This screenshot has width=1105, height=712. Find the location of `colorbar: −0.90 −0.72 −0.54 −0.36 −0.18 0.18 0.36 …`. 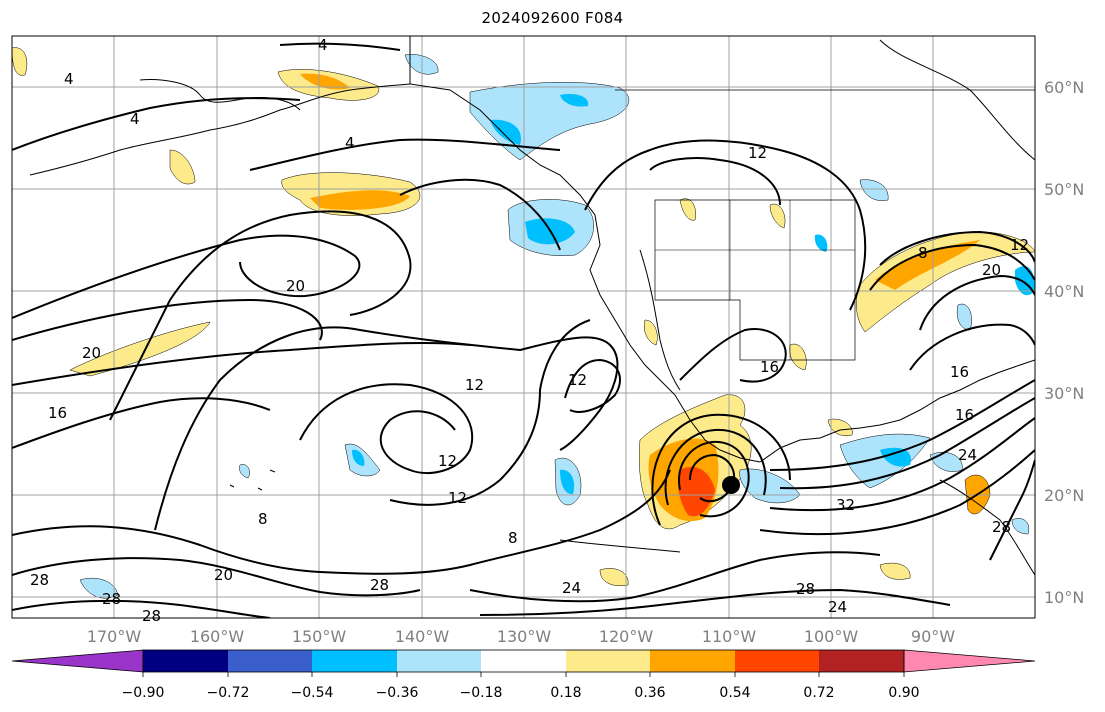

colorbar: −0.90 −0.72 −0.54 −0.36 −0.18 0.18 0.36 … is located at coordinates (523, 675).